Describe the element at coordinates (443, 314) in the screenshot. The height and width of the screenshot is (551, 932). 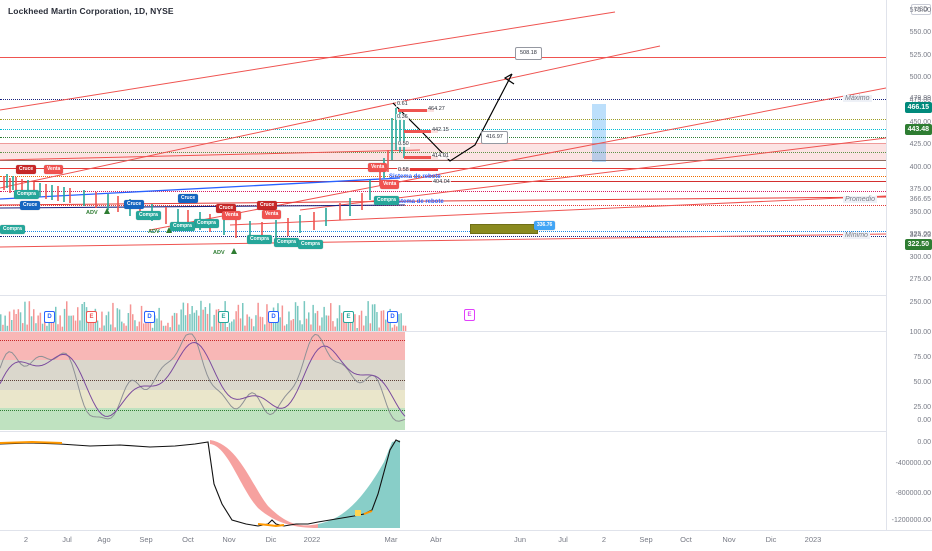
I see `volume-pane: D E D E D E D E` at that location.